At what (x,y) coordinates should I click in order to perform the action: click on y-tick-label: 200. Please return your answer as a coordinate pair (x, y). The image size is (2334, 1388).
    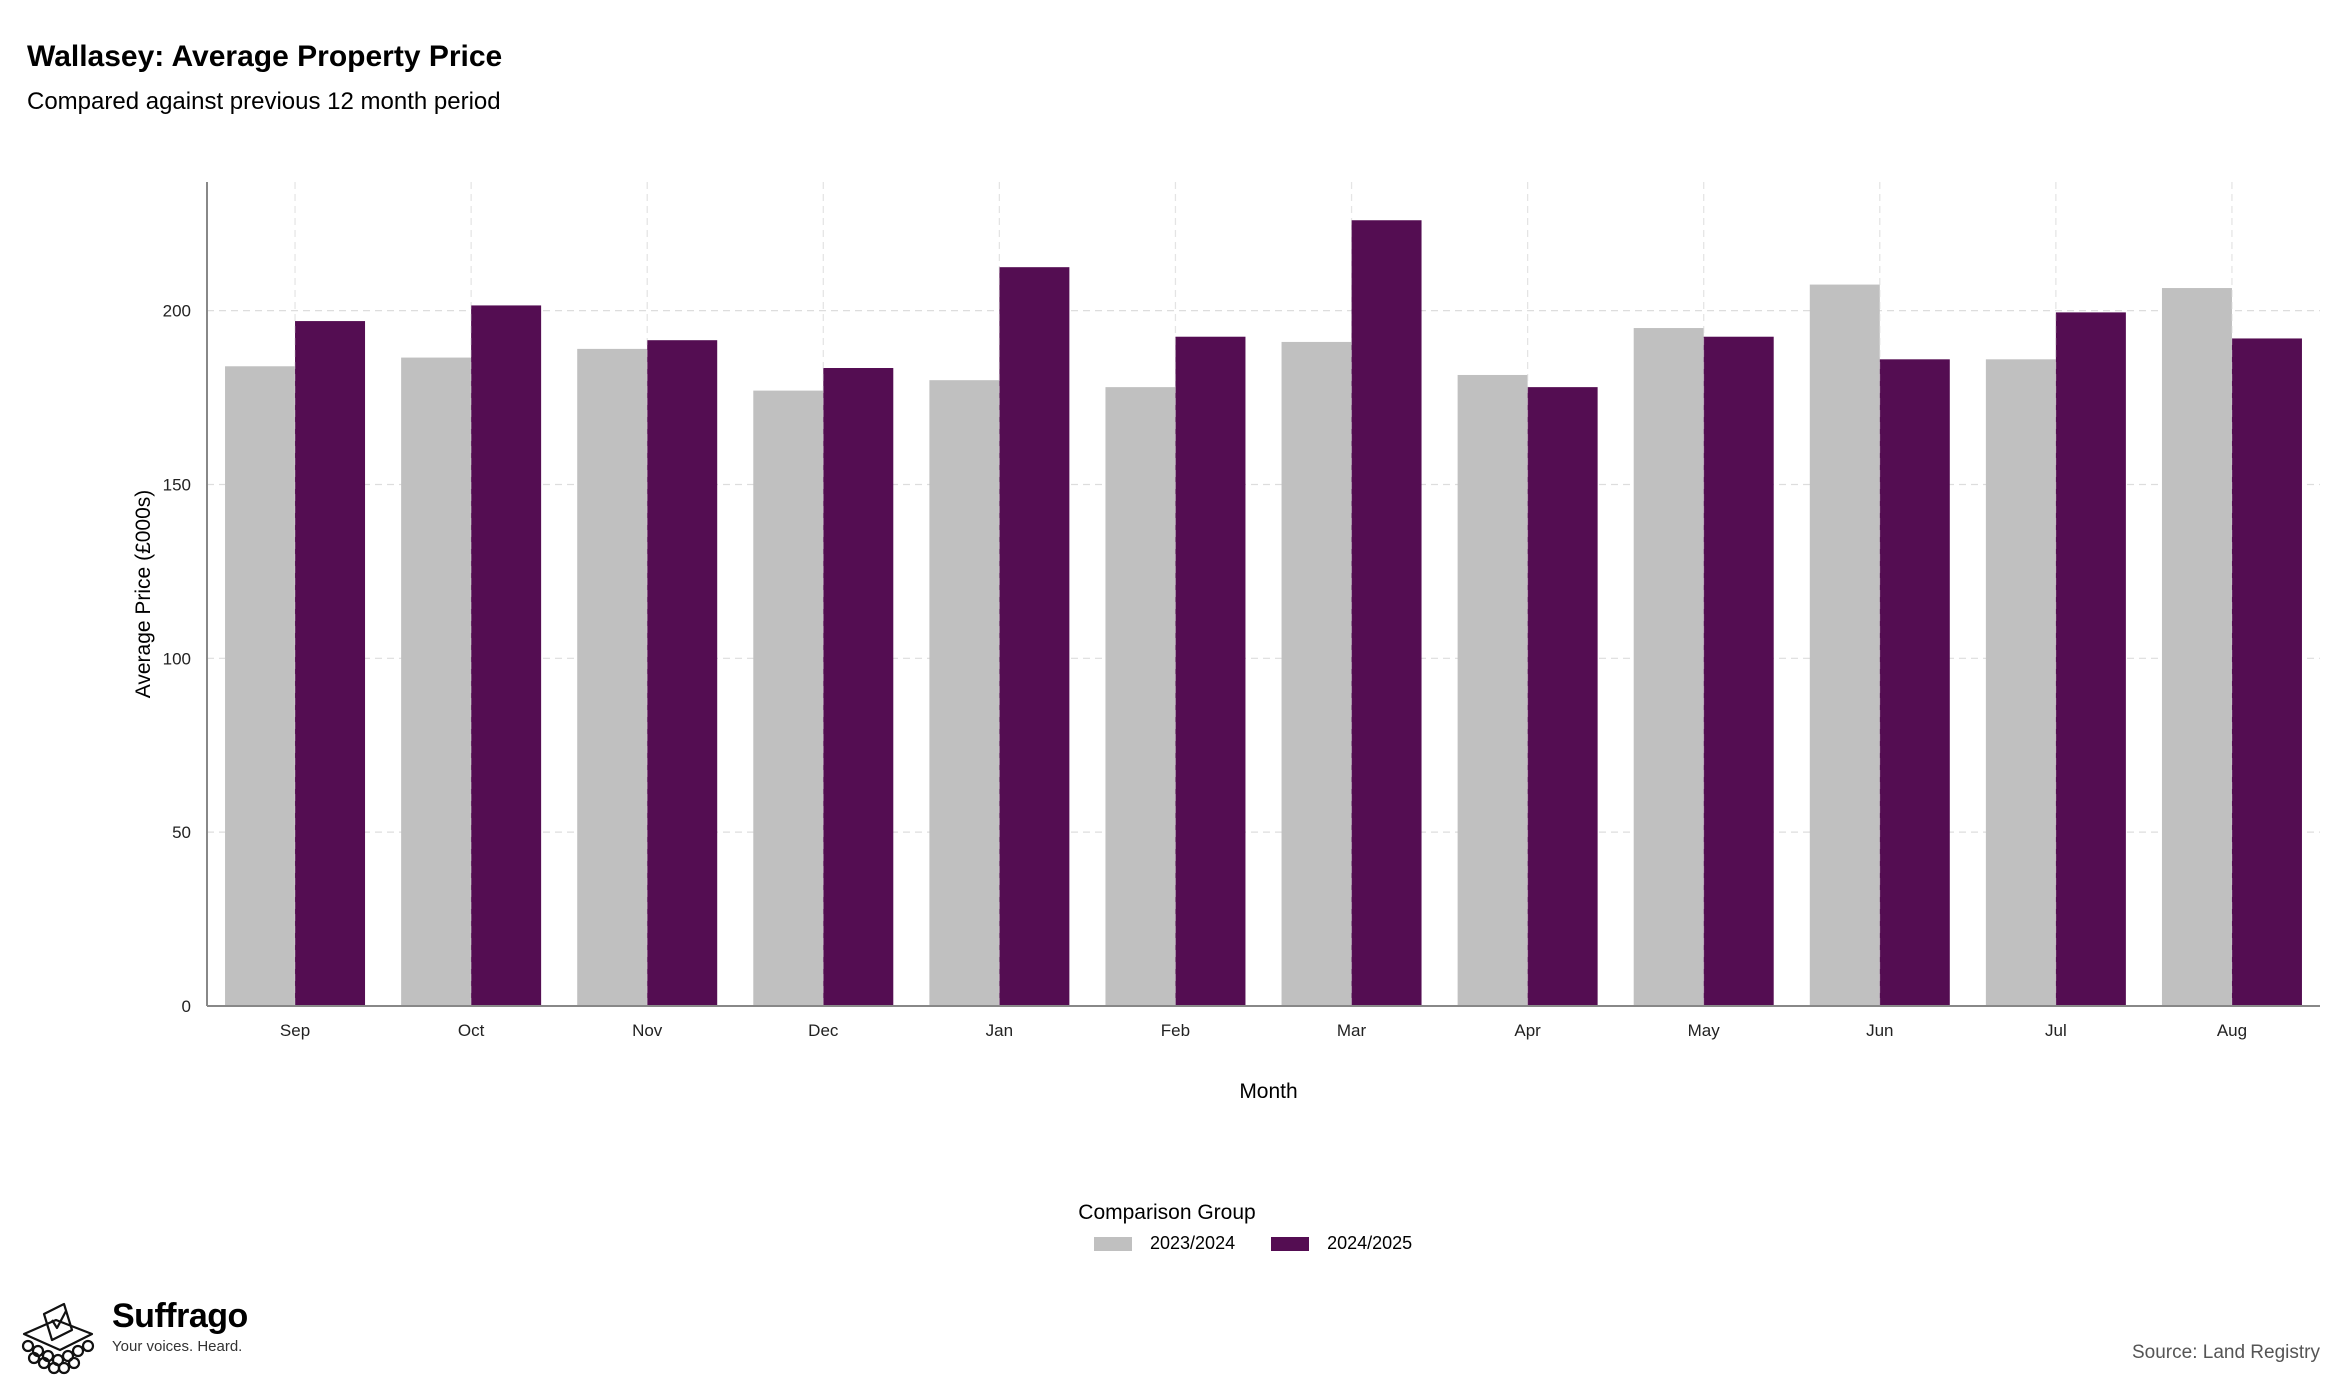
    Looking at the image, I should click on (177, 311).